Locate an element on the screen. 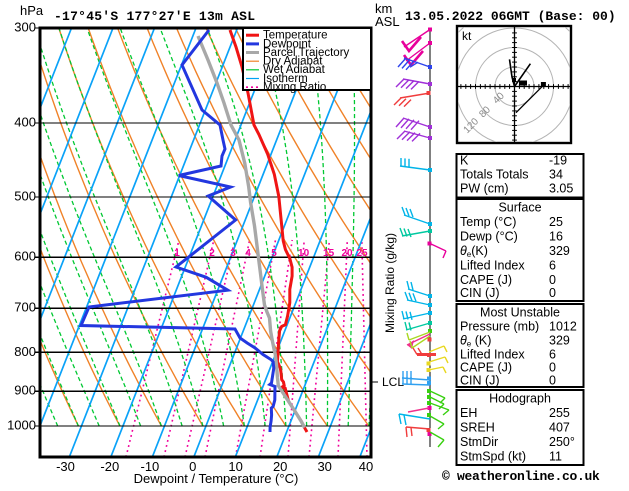  svg-text: Wet Adiabat is located at coordinates (294, 70).